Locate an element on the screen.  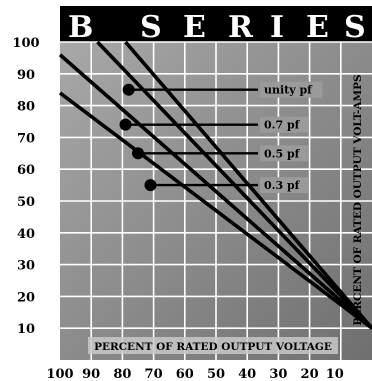
series-label: unity pf is located at coordinates (288, 90).